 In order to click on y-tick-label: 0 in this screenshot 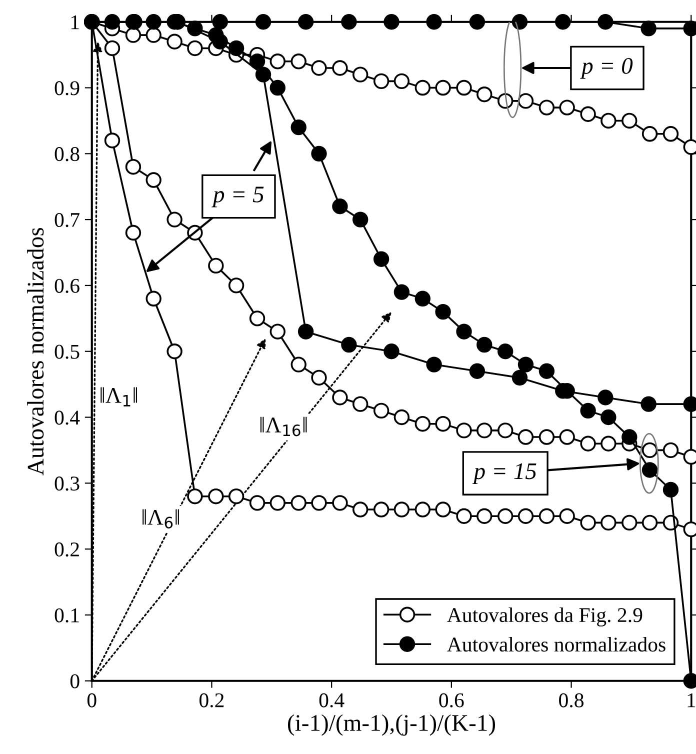, I will do `click(75, 681)`.